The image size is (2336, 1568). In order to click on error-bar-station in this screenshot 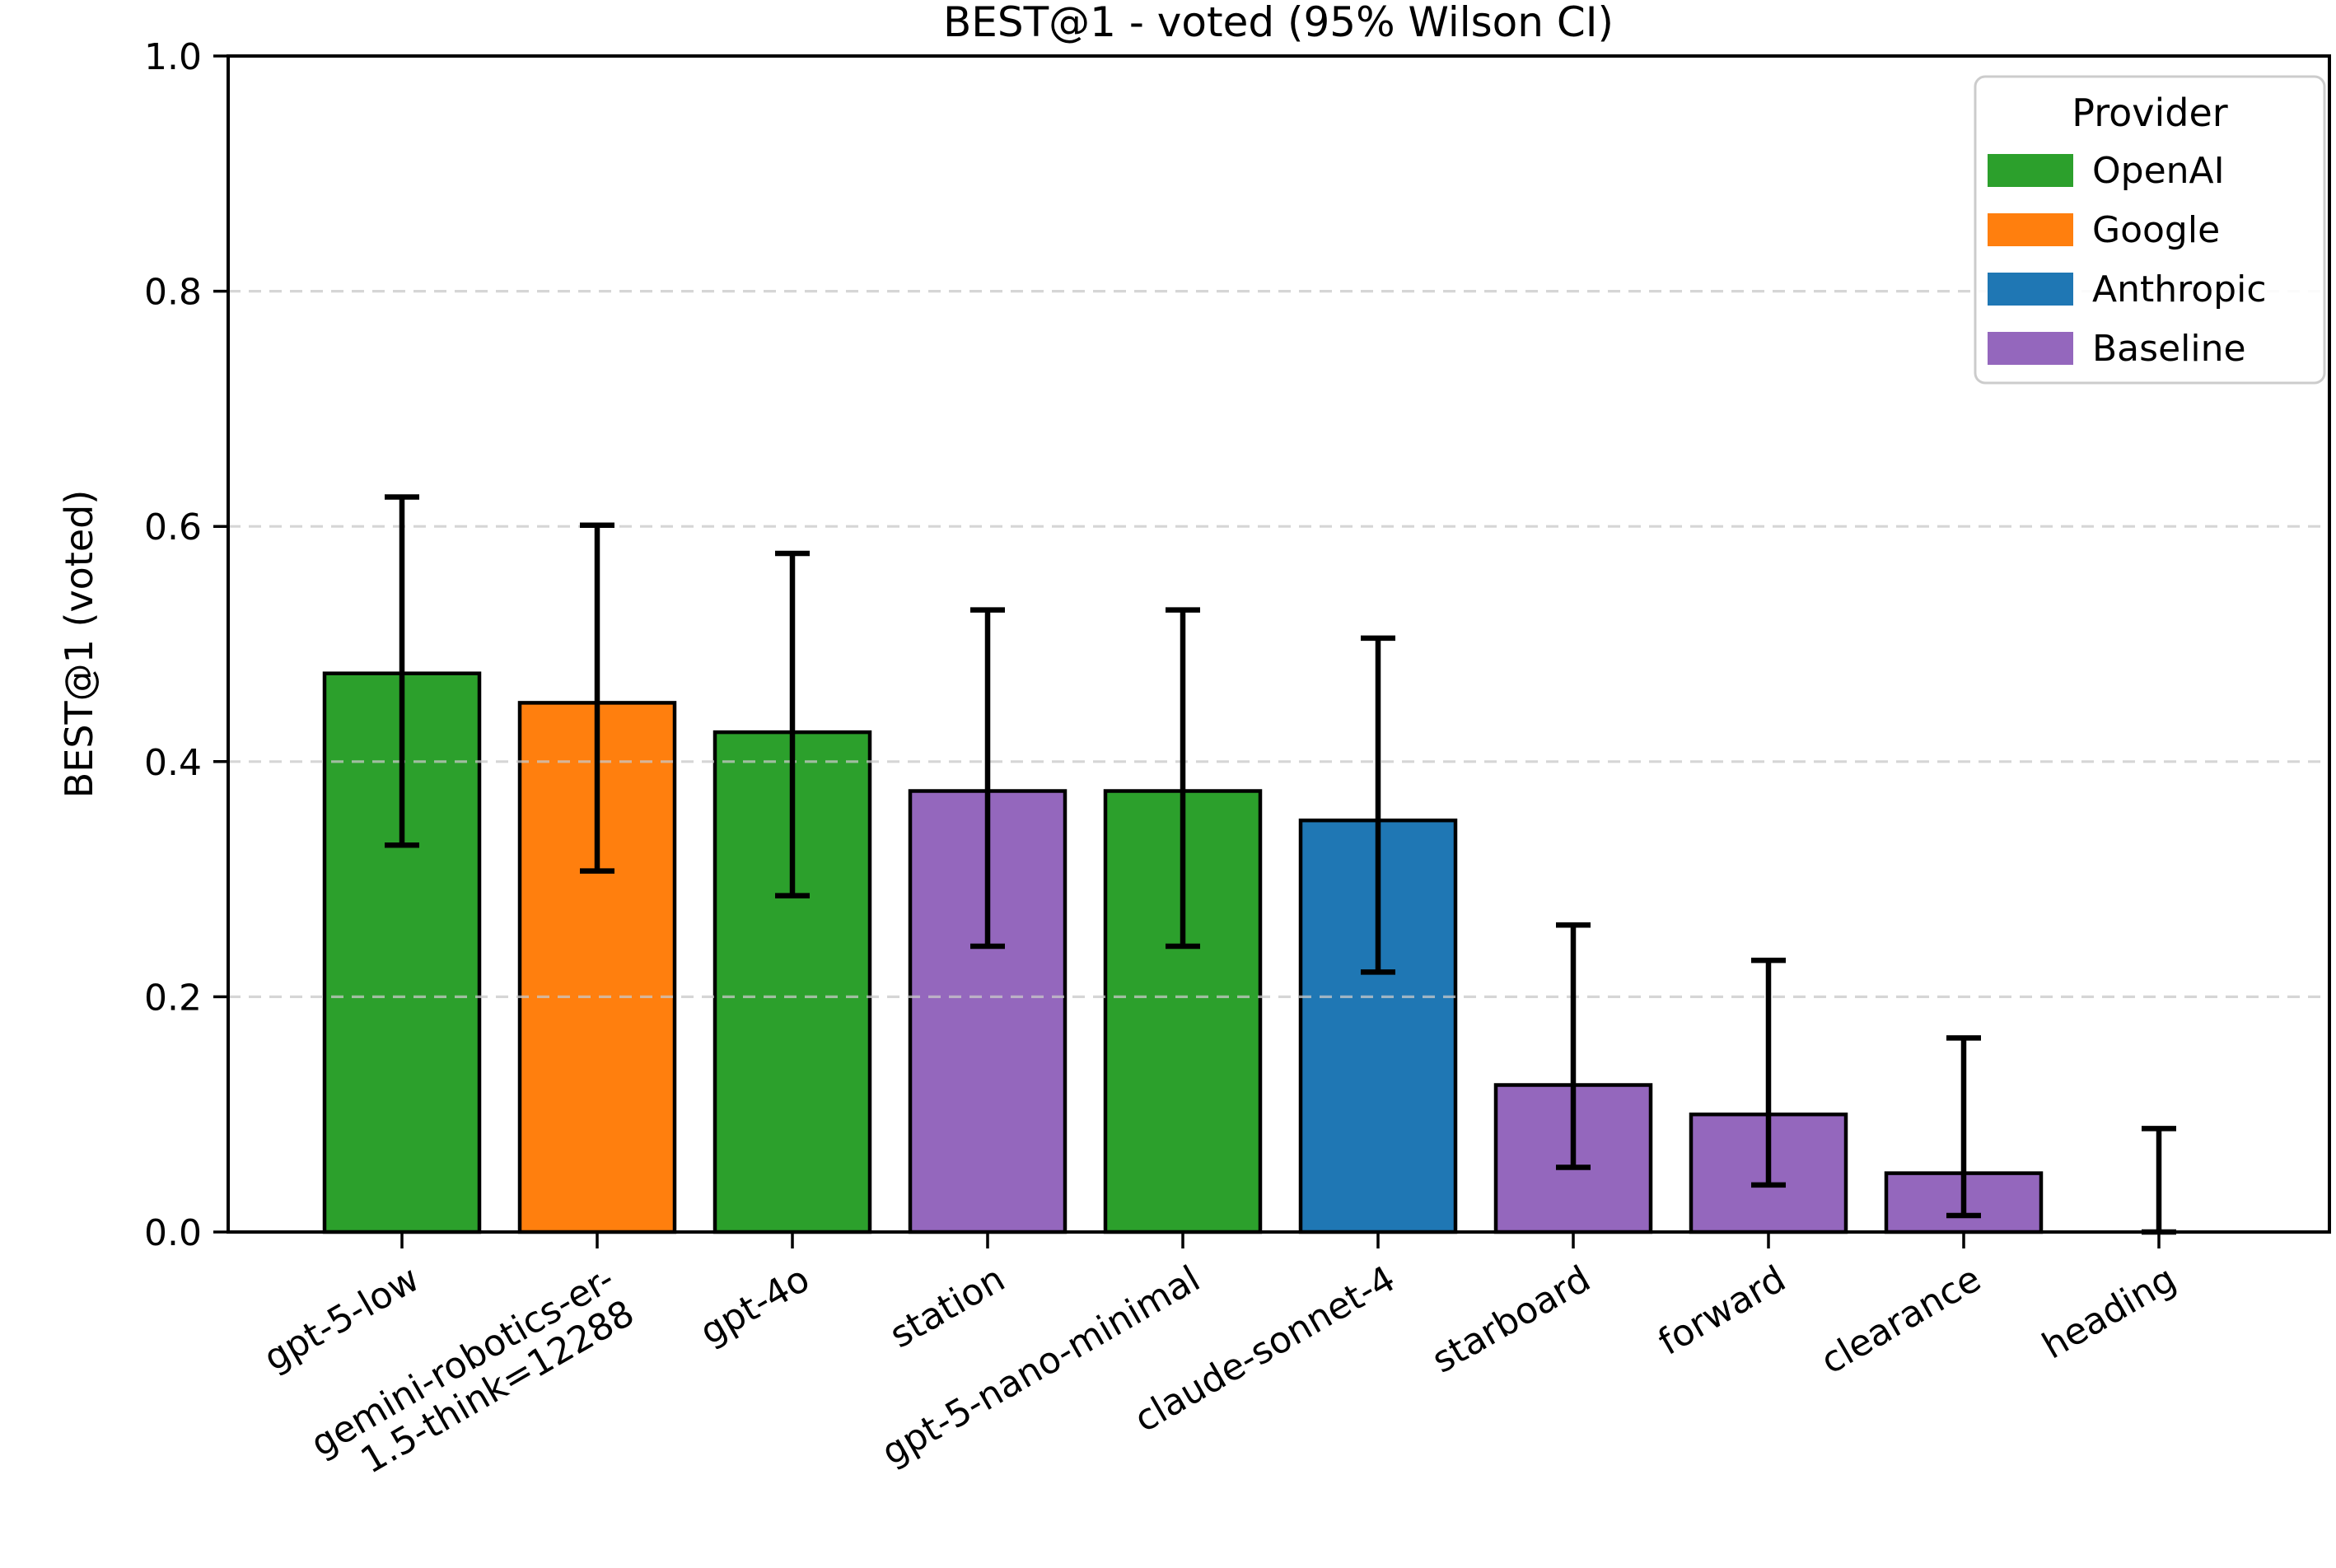, I will do `click(987, 778)`.